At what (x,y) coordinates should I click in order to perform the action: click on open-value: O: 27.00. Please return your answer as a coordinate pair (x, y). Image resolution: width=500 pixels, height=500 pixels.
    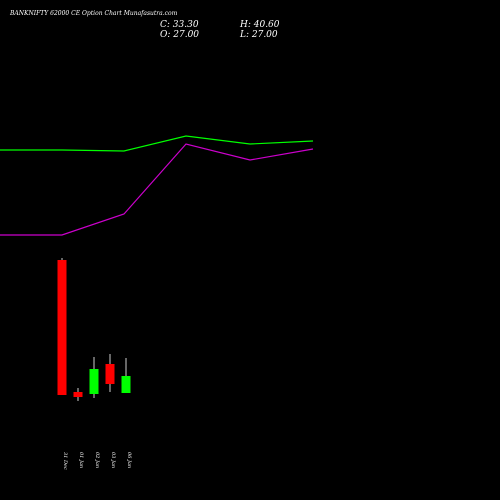
    Looking at the image, I should click on (180, 35).